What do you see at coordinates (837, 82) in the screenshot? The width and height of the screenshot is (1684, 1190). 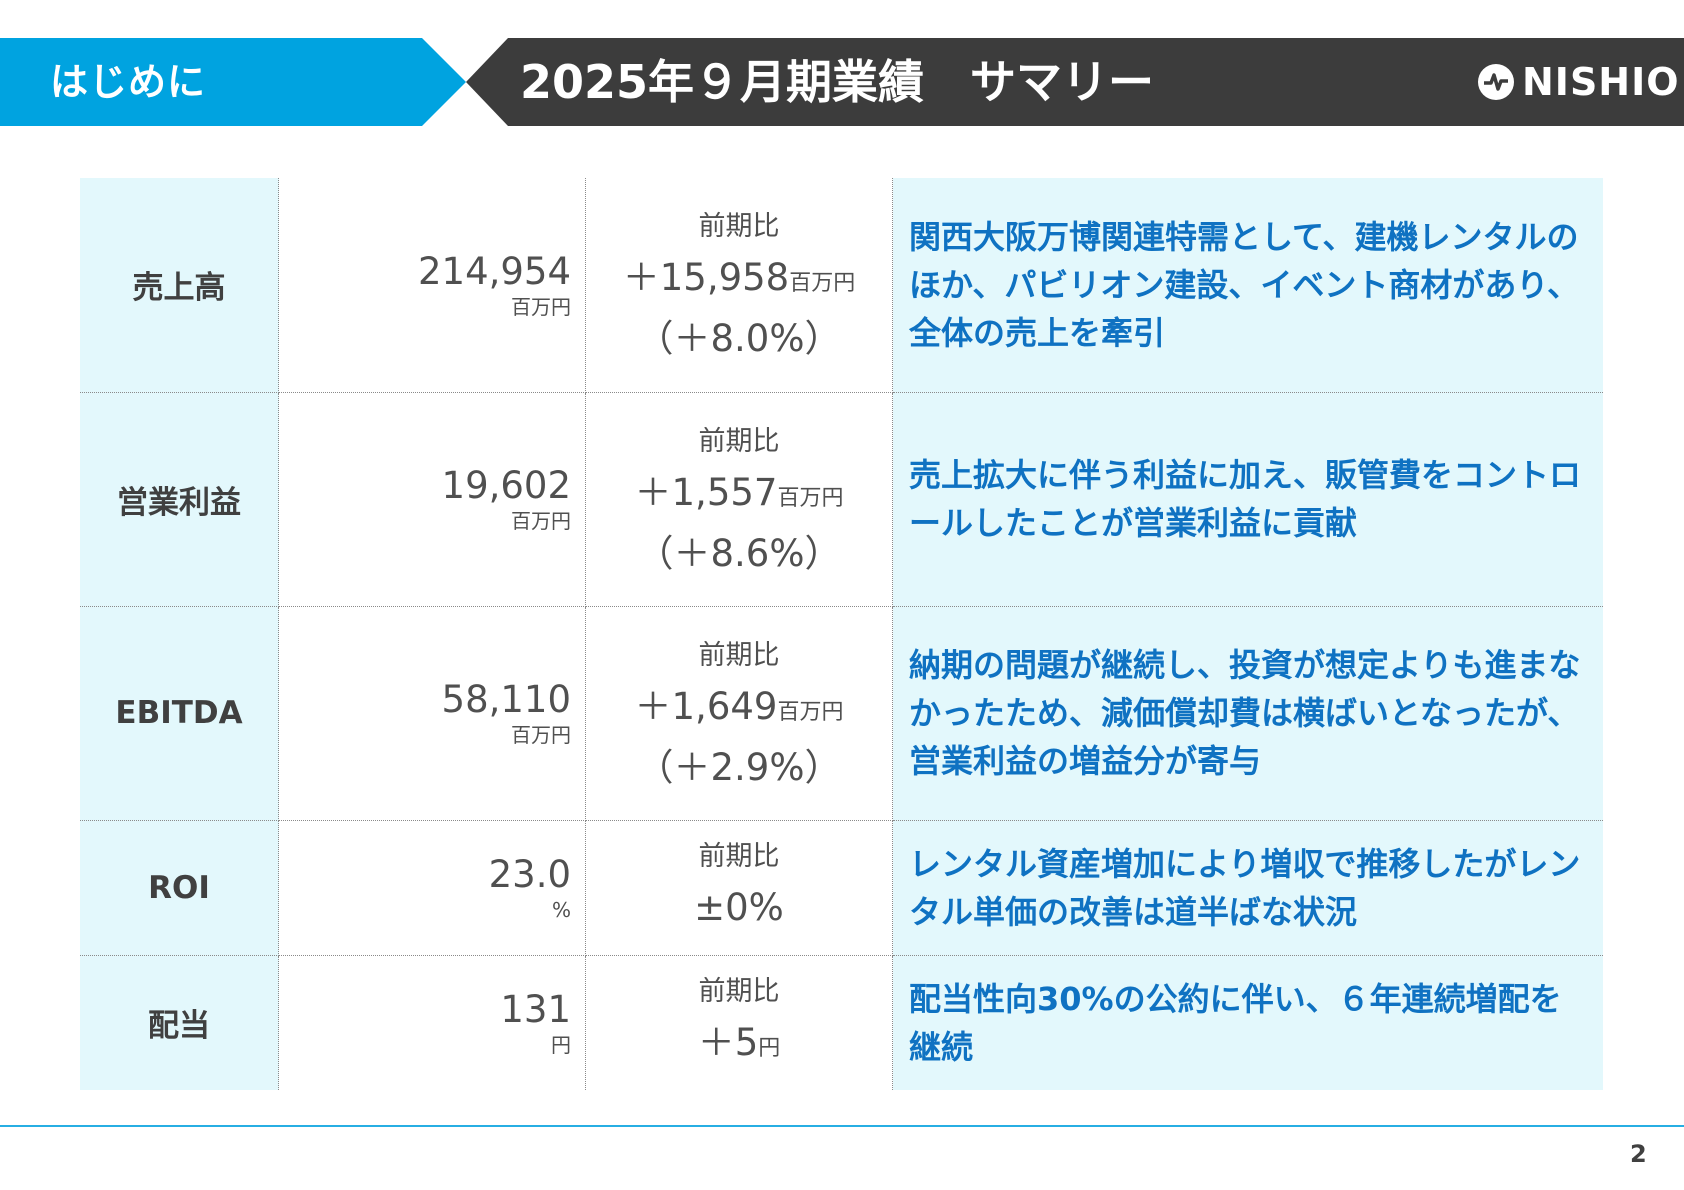 I see `page-title: 2025年９月期業績 サマリー` at bounding box center [837, 82].